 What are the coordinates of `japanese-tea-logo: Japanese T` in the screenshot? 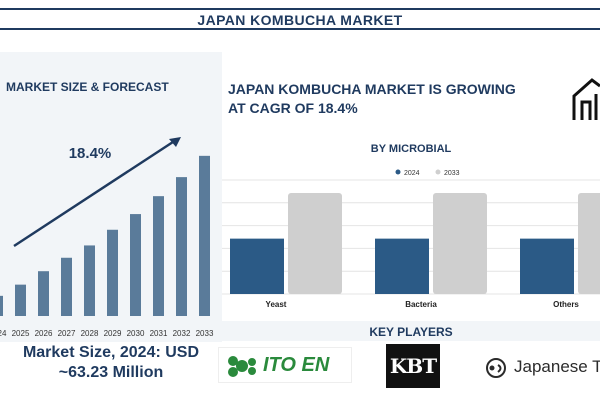 It's located at (540, 368).